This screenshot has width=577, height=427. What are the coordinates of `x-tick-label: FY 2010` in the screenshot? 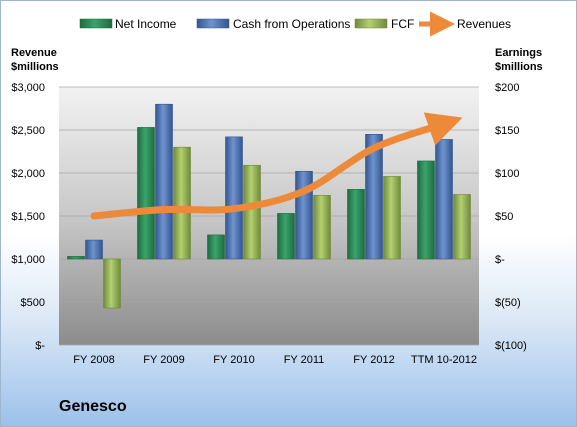 It's located at (233, 360).